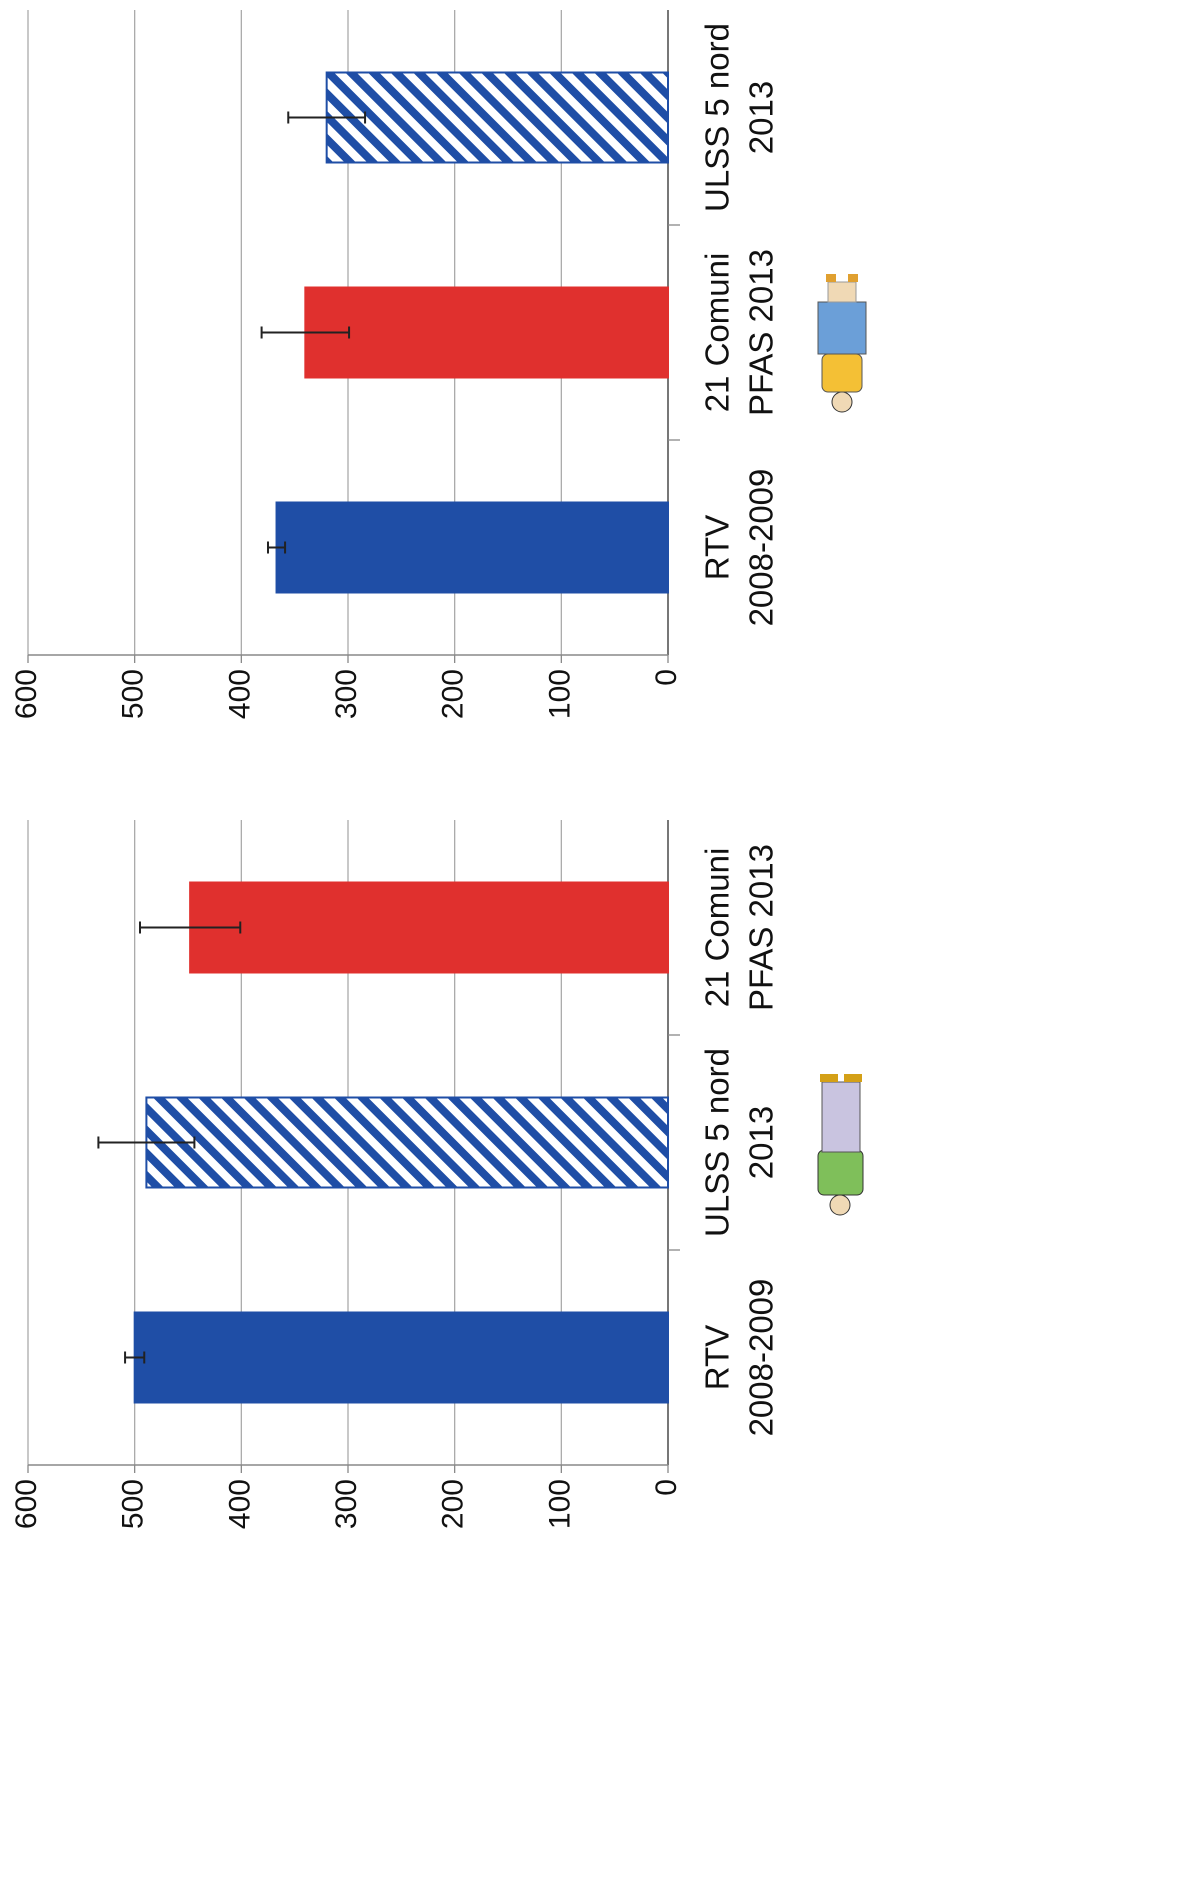 The width and height of the screenshot is (1196, 1903). What do you see at coordinates (840, 1145) in the screenshot?
I see `man-figure` at bounding box center [840, 1145].